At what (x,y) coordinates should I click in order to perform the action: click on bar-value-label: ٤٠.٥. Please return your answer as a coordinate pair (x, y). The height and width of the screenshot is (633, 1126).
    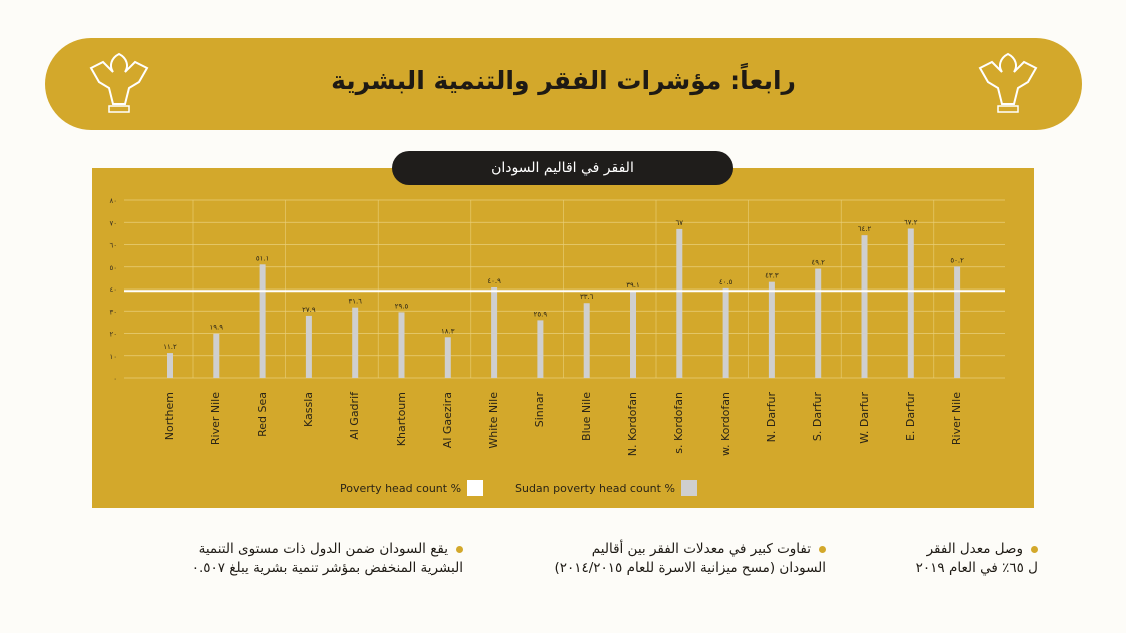
    Looking at the image, I should click on (726, 282).